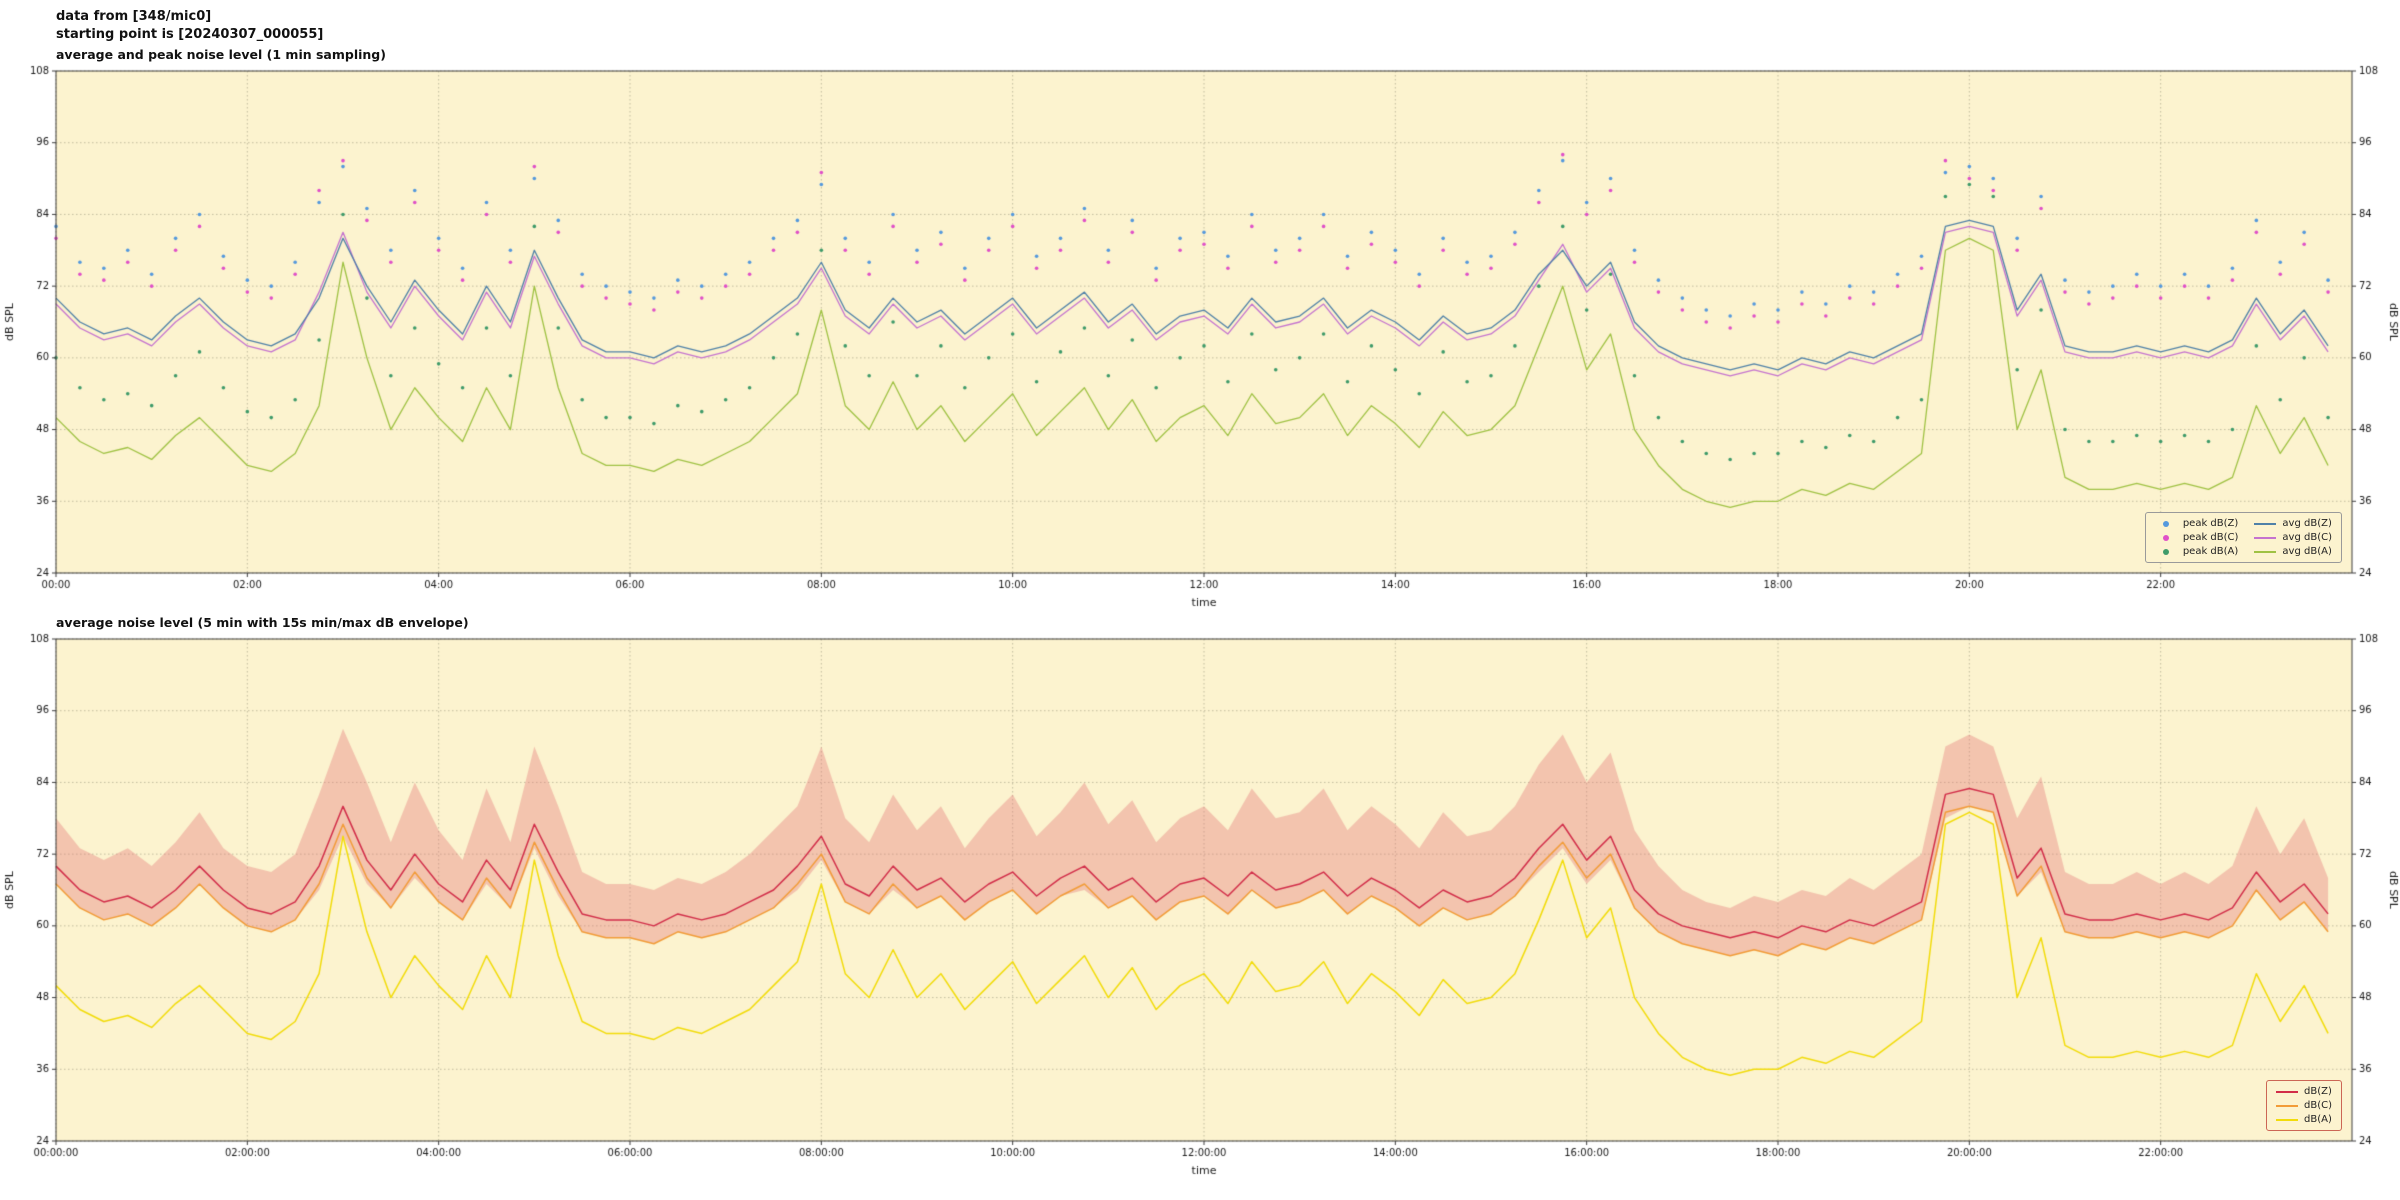 This screenshot has width=2400, height=1200. Describe the element at coordinates (2318, 1106) in the screenshot. I see `legend-label: dB(C)` at that location.